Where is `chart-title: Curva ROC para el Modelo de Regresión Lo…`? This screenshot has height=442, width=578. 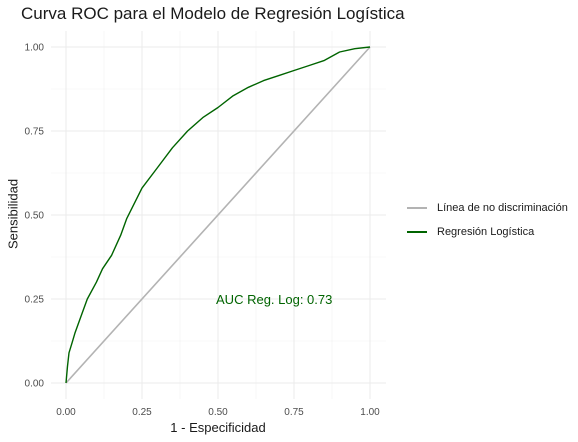 chart-title: Curva ROC para el Modelo de Regresión Lo… is located at coordinates (213, 13).